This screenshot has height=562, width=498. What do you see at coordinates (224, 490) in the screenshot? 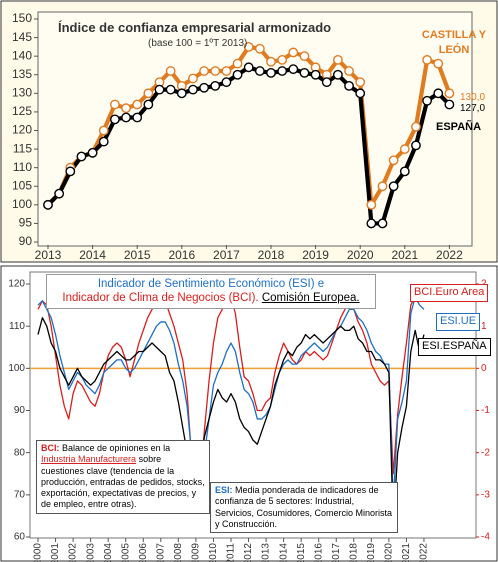
I see `note-head: ESI:` at bounding box center [224, 490].